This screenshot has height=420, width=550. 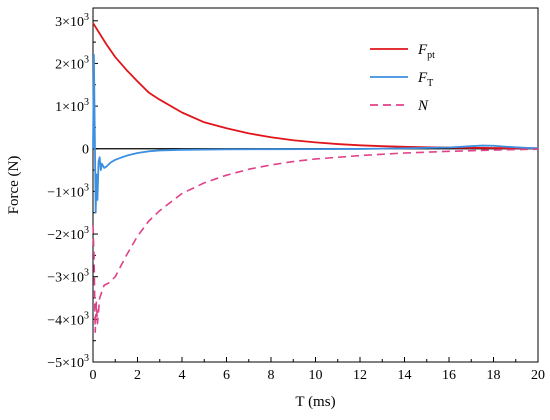 I want to click on legend-name: N, so click(x=423, y=106).